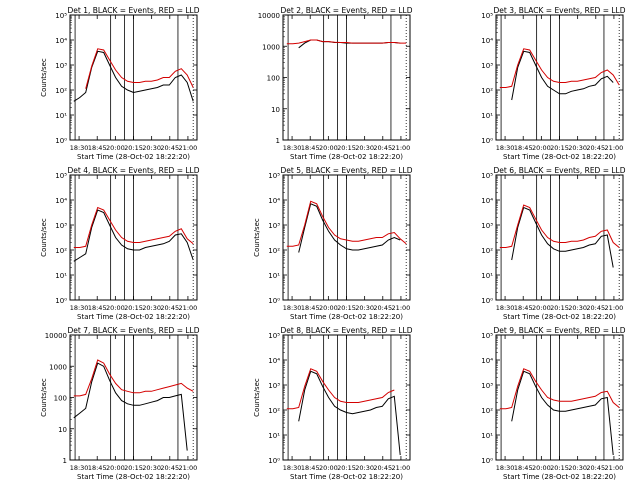 This screenshot has width=640, height=480. What do you see at coordinates (97, 308) in the screenshot?
I see `det4-xtick-label: 18:45` at bounding box center [97, 308].